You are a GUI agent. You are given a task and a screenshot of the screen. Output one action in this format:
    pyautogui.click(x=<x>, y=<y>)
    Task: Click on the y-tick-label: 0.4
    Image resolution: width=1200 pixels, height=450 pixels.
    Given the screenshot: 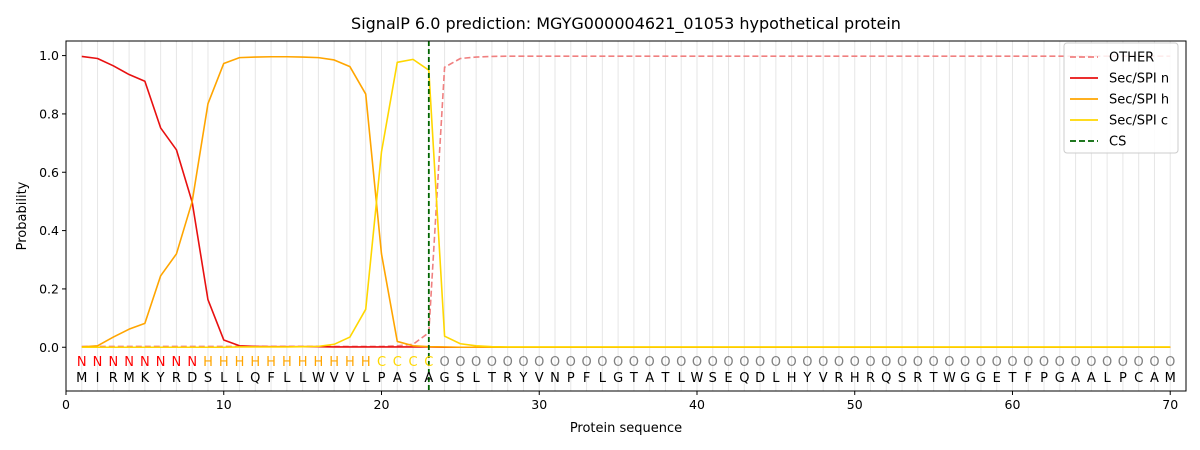 What is the action you would take?
    pyautogui.click(x=49, y=230)
    